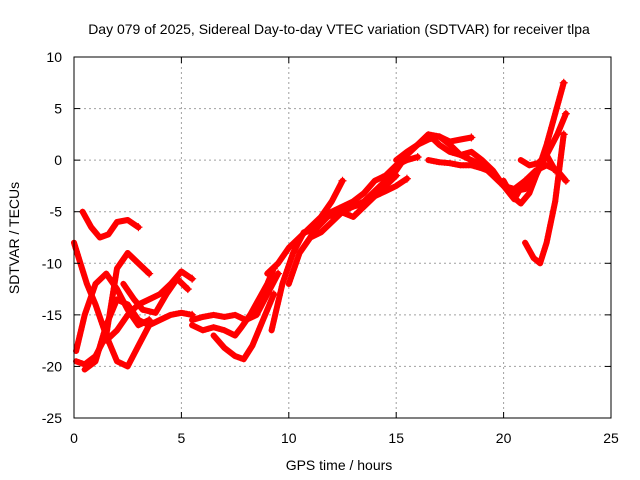 Image resolution: width=640 pixels, height=480 pixels. What do you see at coordinates (52, 418) in the screenshot?
I see `y-tick-label: -25` at bounding box center [52, 418].